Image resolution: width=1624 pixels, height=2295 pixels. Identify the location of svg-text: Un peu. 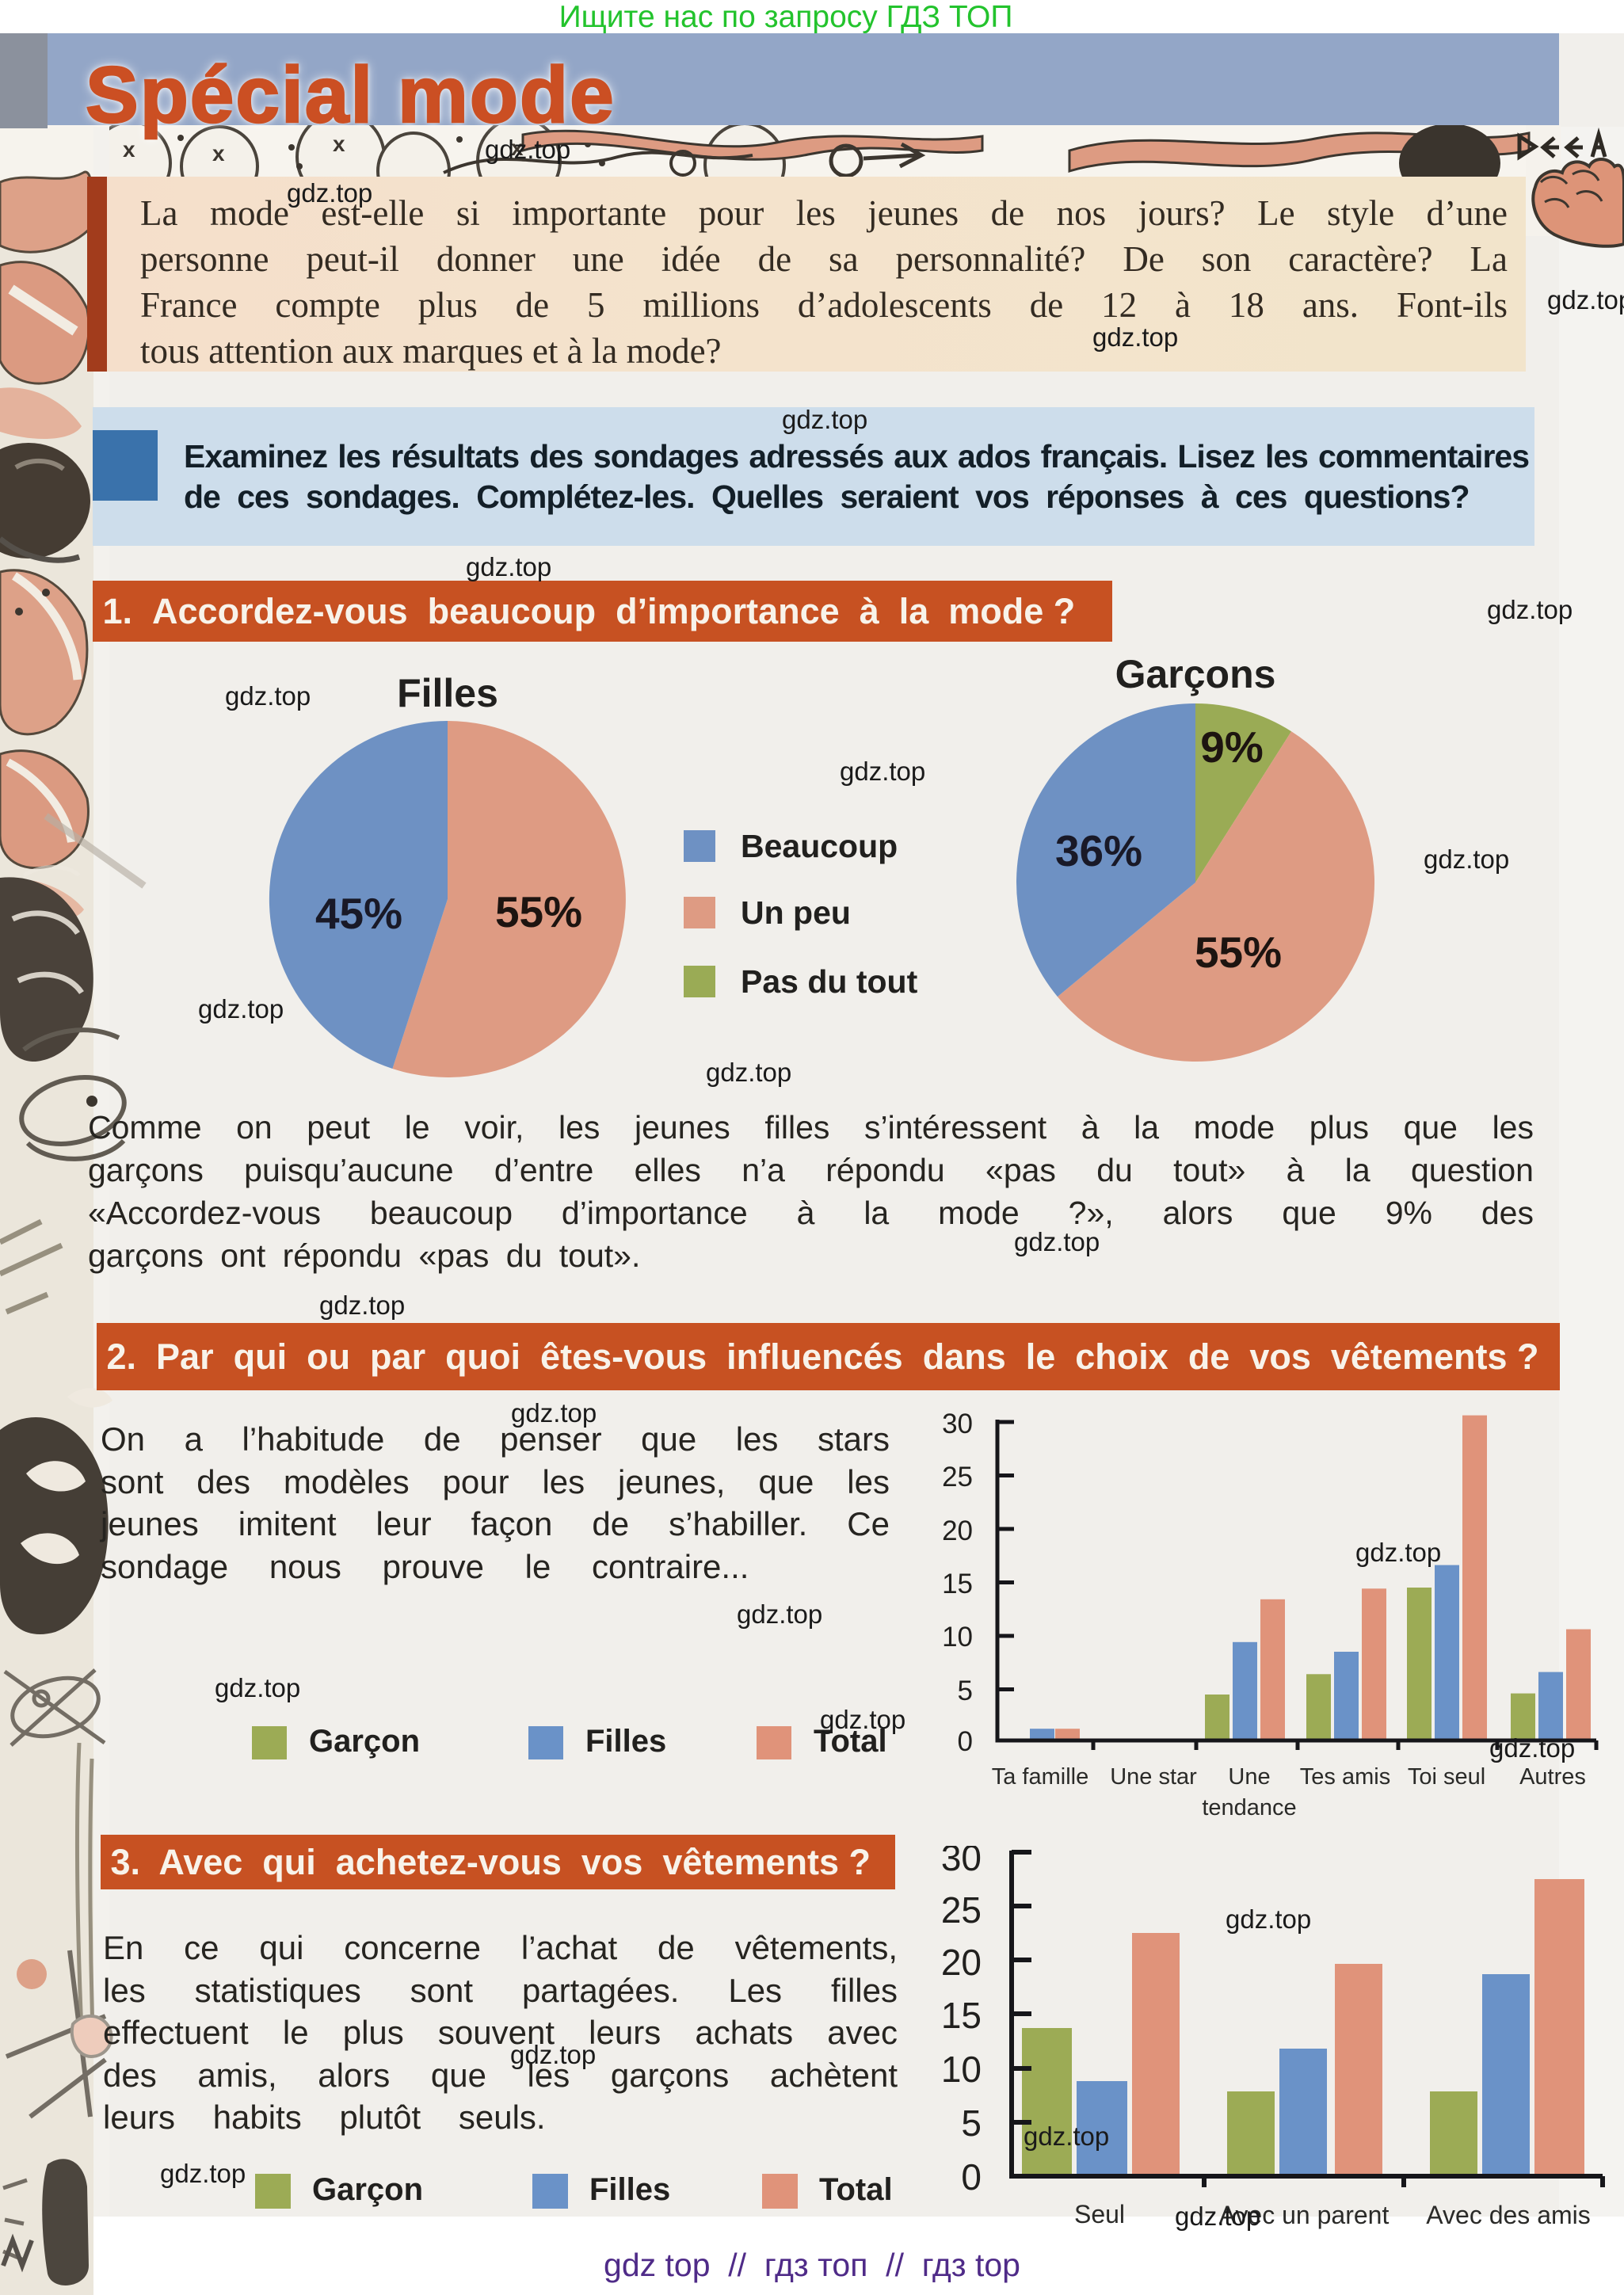
(796, 912).